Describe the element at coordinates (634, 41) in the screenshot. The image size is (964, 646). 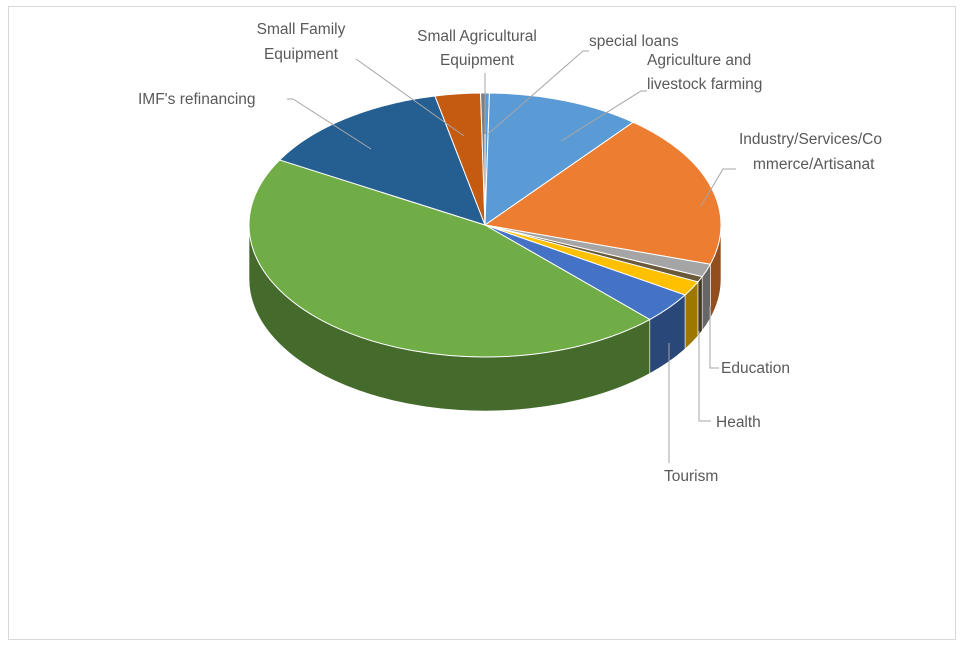
I see `label-special-loans: special loans` at that location.